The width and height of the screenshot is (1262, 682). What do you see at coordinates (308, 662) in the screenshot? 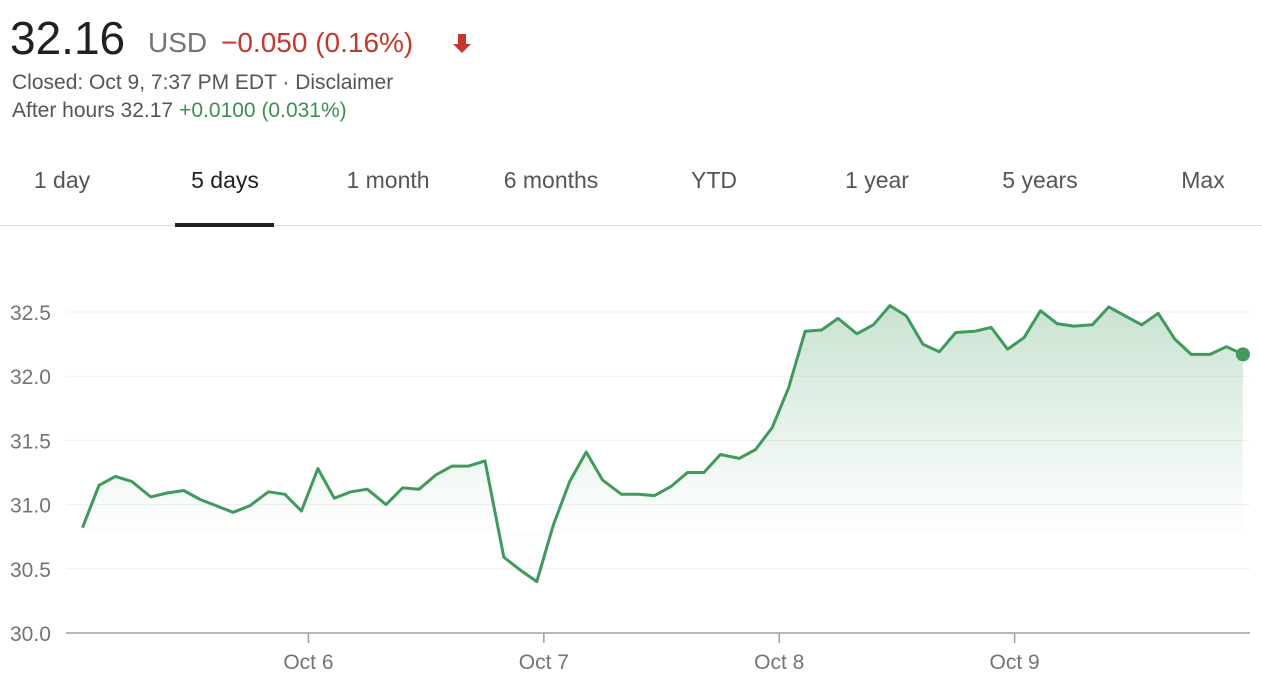
I see `x-tick-label: Oct 6` at bounding box center [308, 662].